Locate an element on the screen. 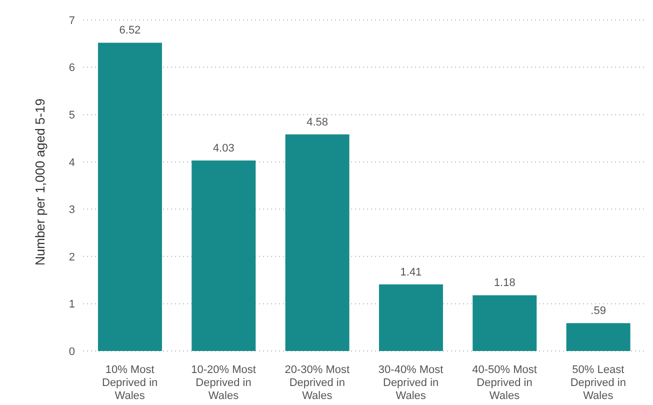 The image size is (653, 405). x-tick-label: 10-20% Most Deprived in Wales is located at coordinates (223, 383).